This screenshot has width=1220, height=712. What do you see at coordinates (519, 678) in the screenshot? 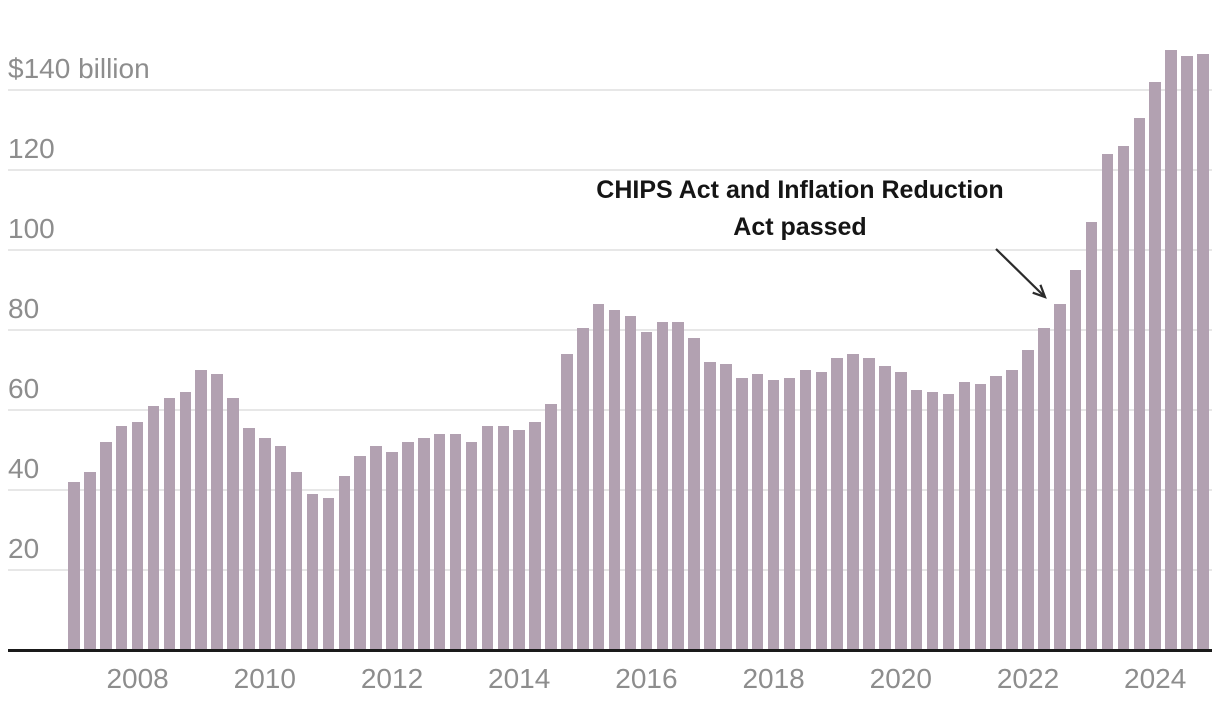
I see `x-tick-label-2014: 2014` at bounding box center [519, 678].